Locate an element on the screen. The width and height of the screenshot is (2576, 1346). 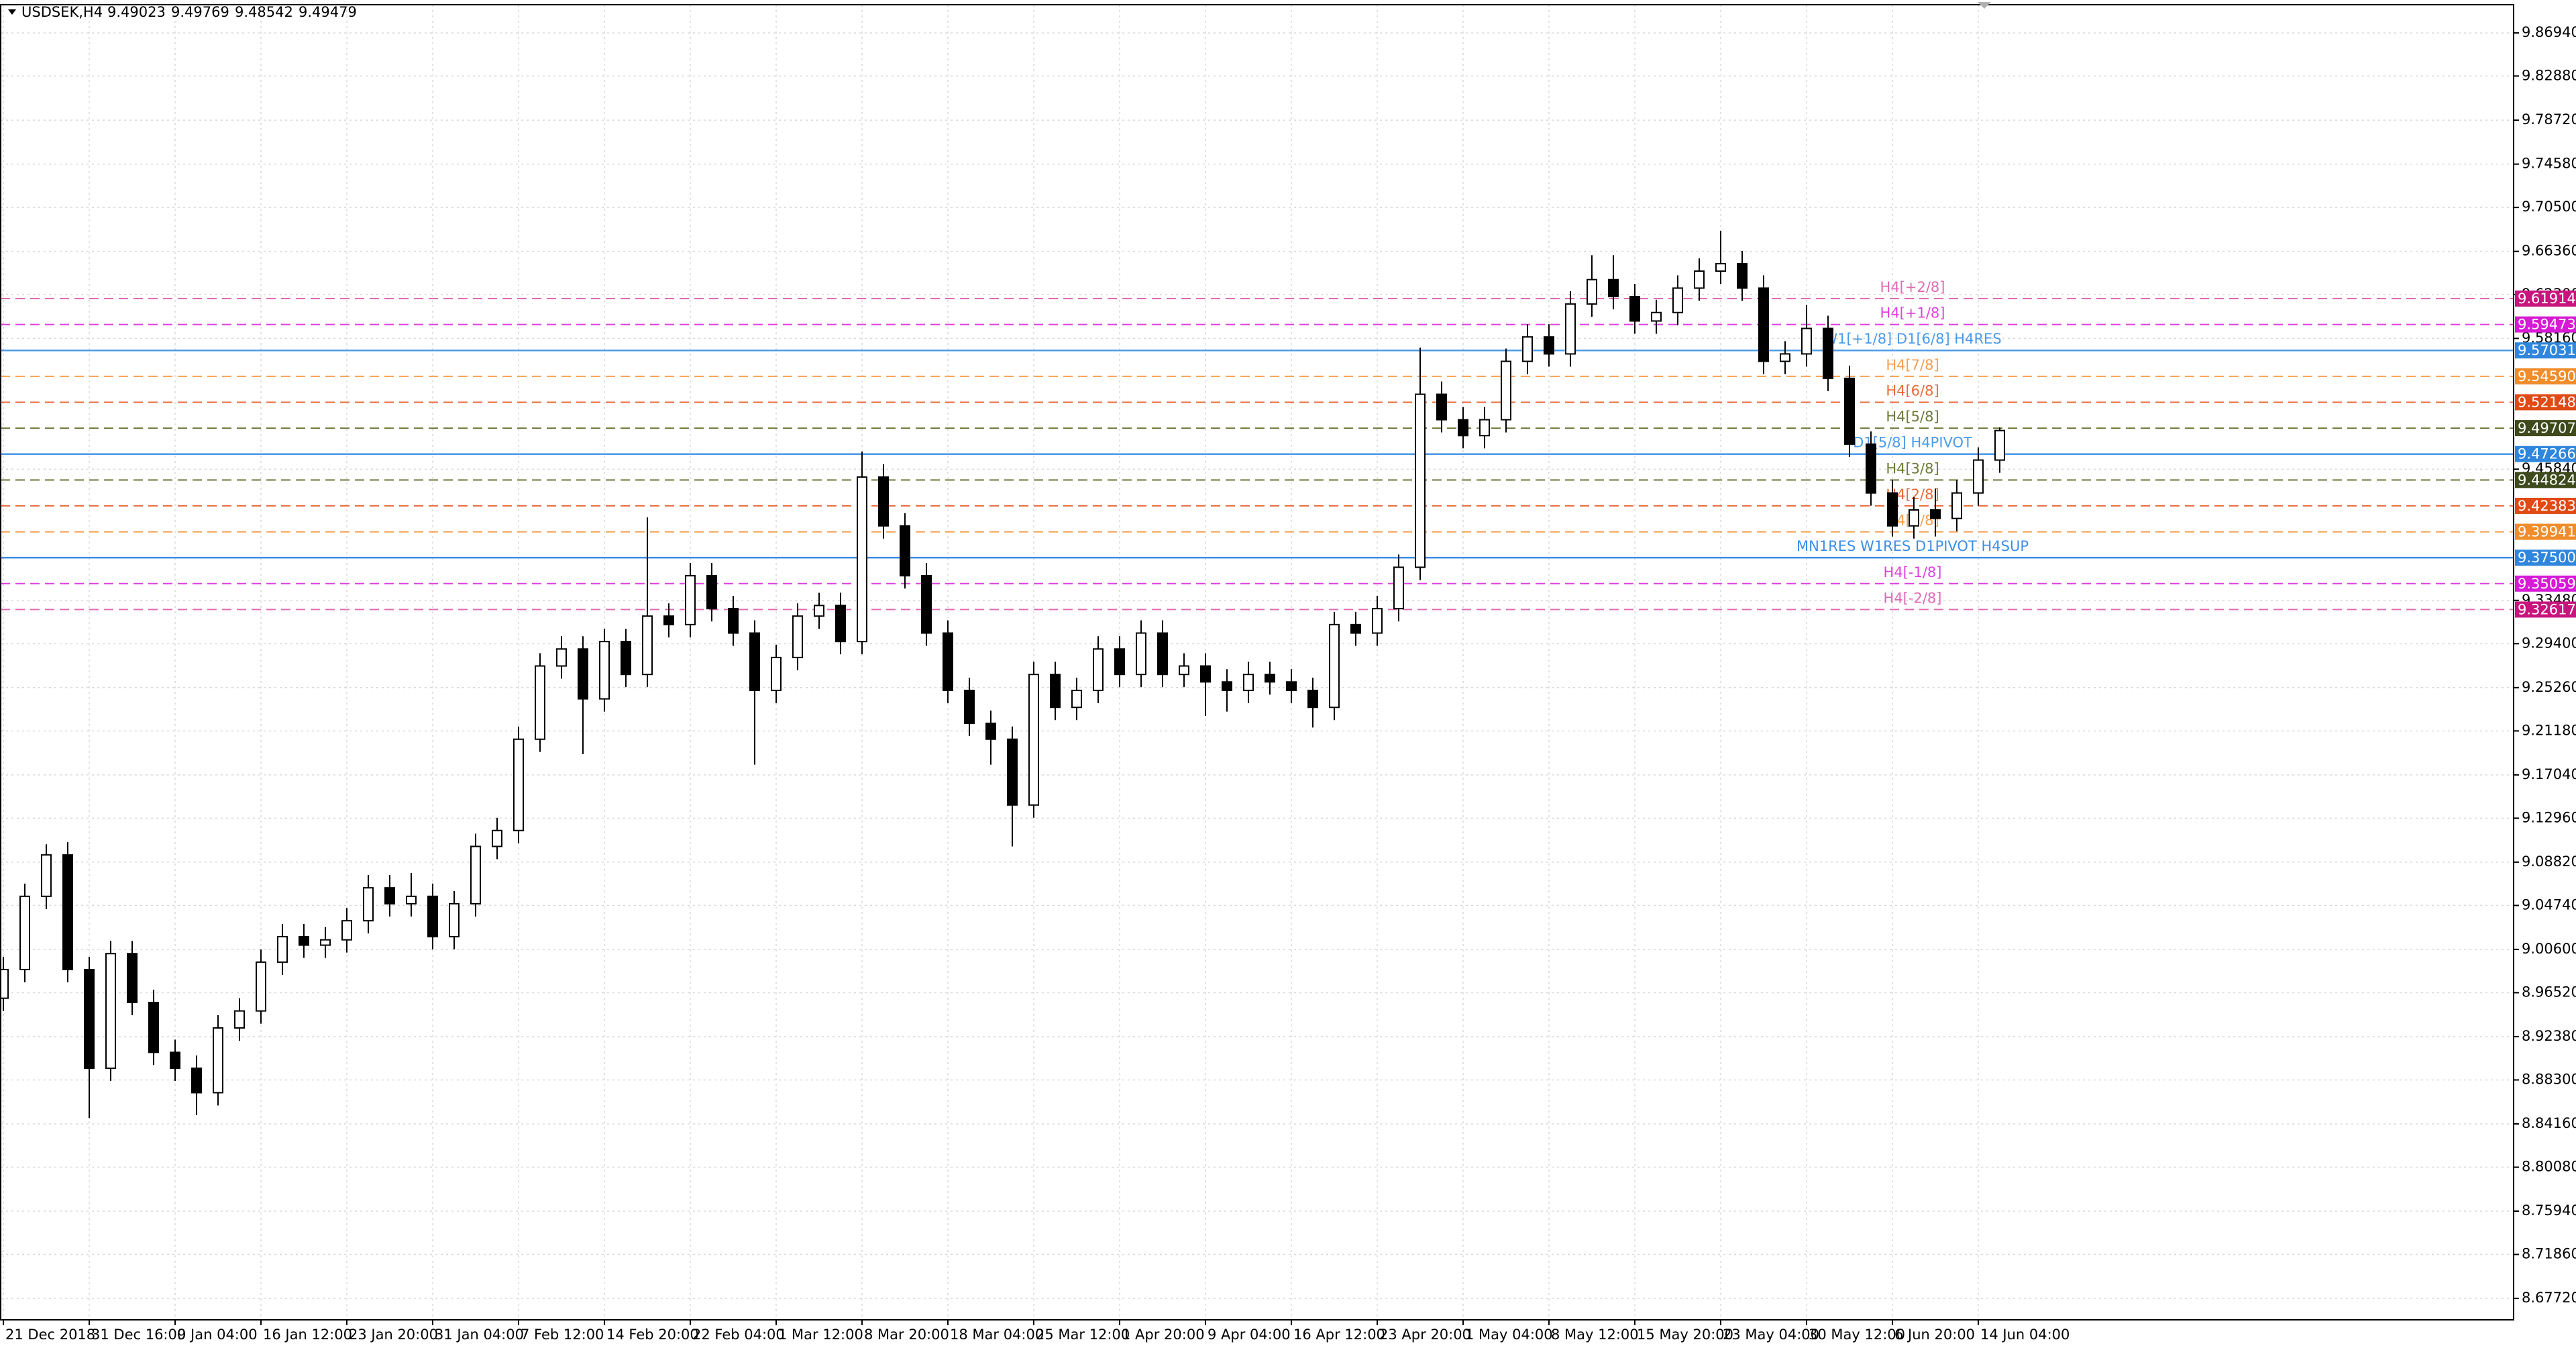
x-tick-label: 14 Jun 04:00 is located at coordinates (2025, 1335).